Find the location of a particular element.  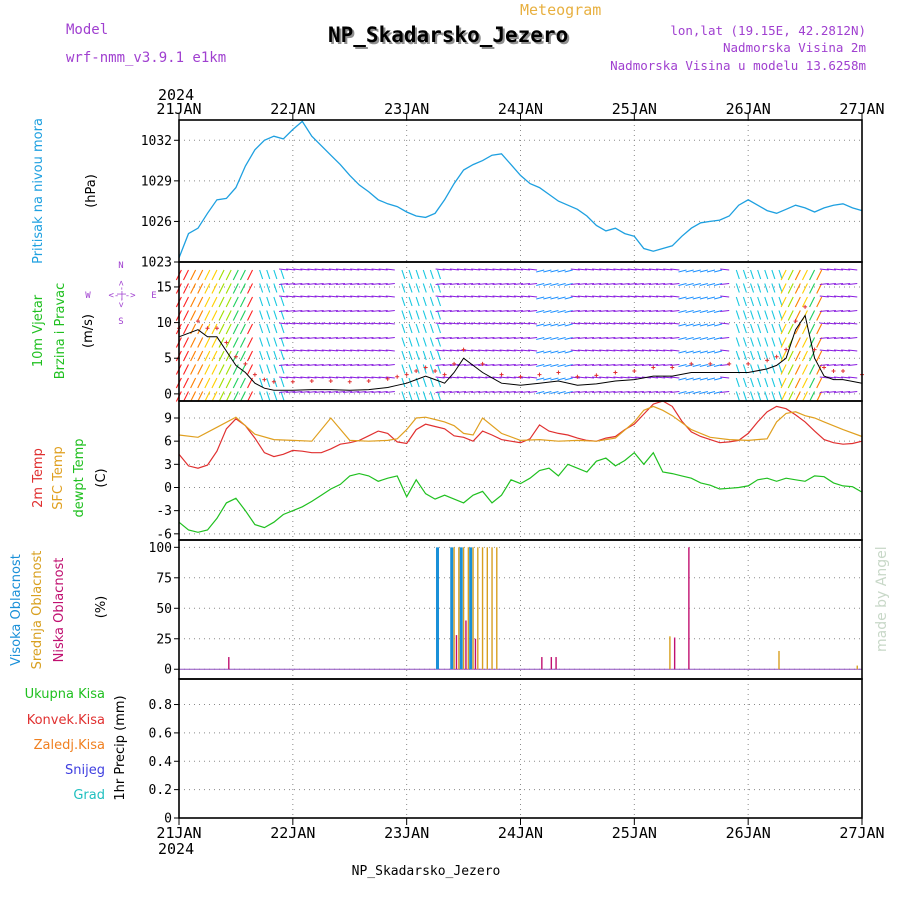

y-tick-label: 9 is located at coordinates (168, 418).